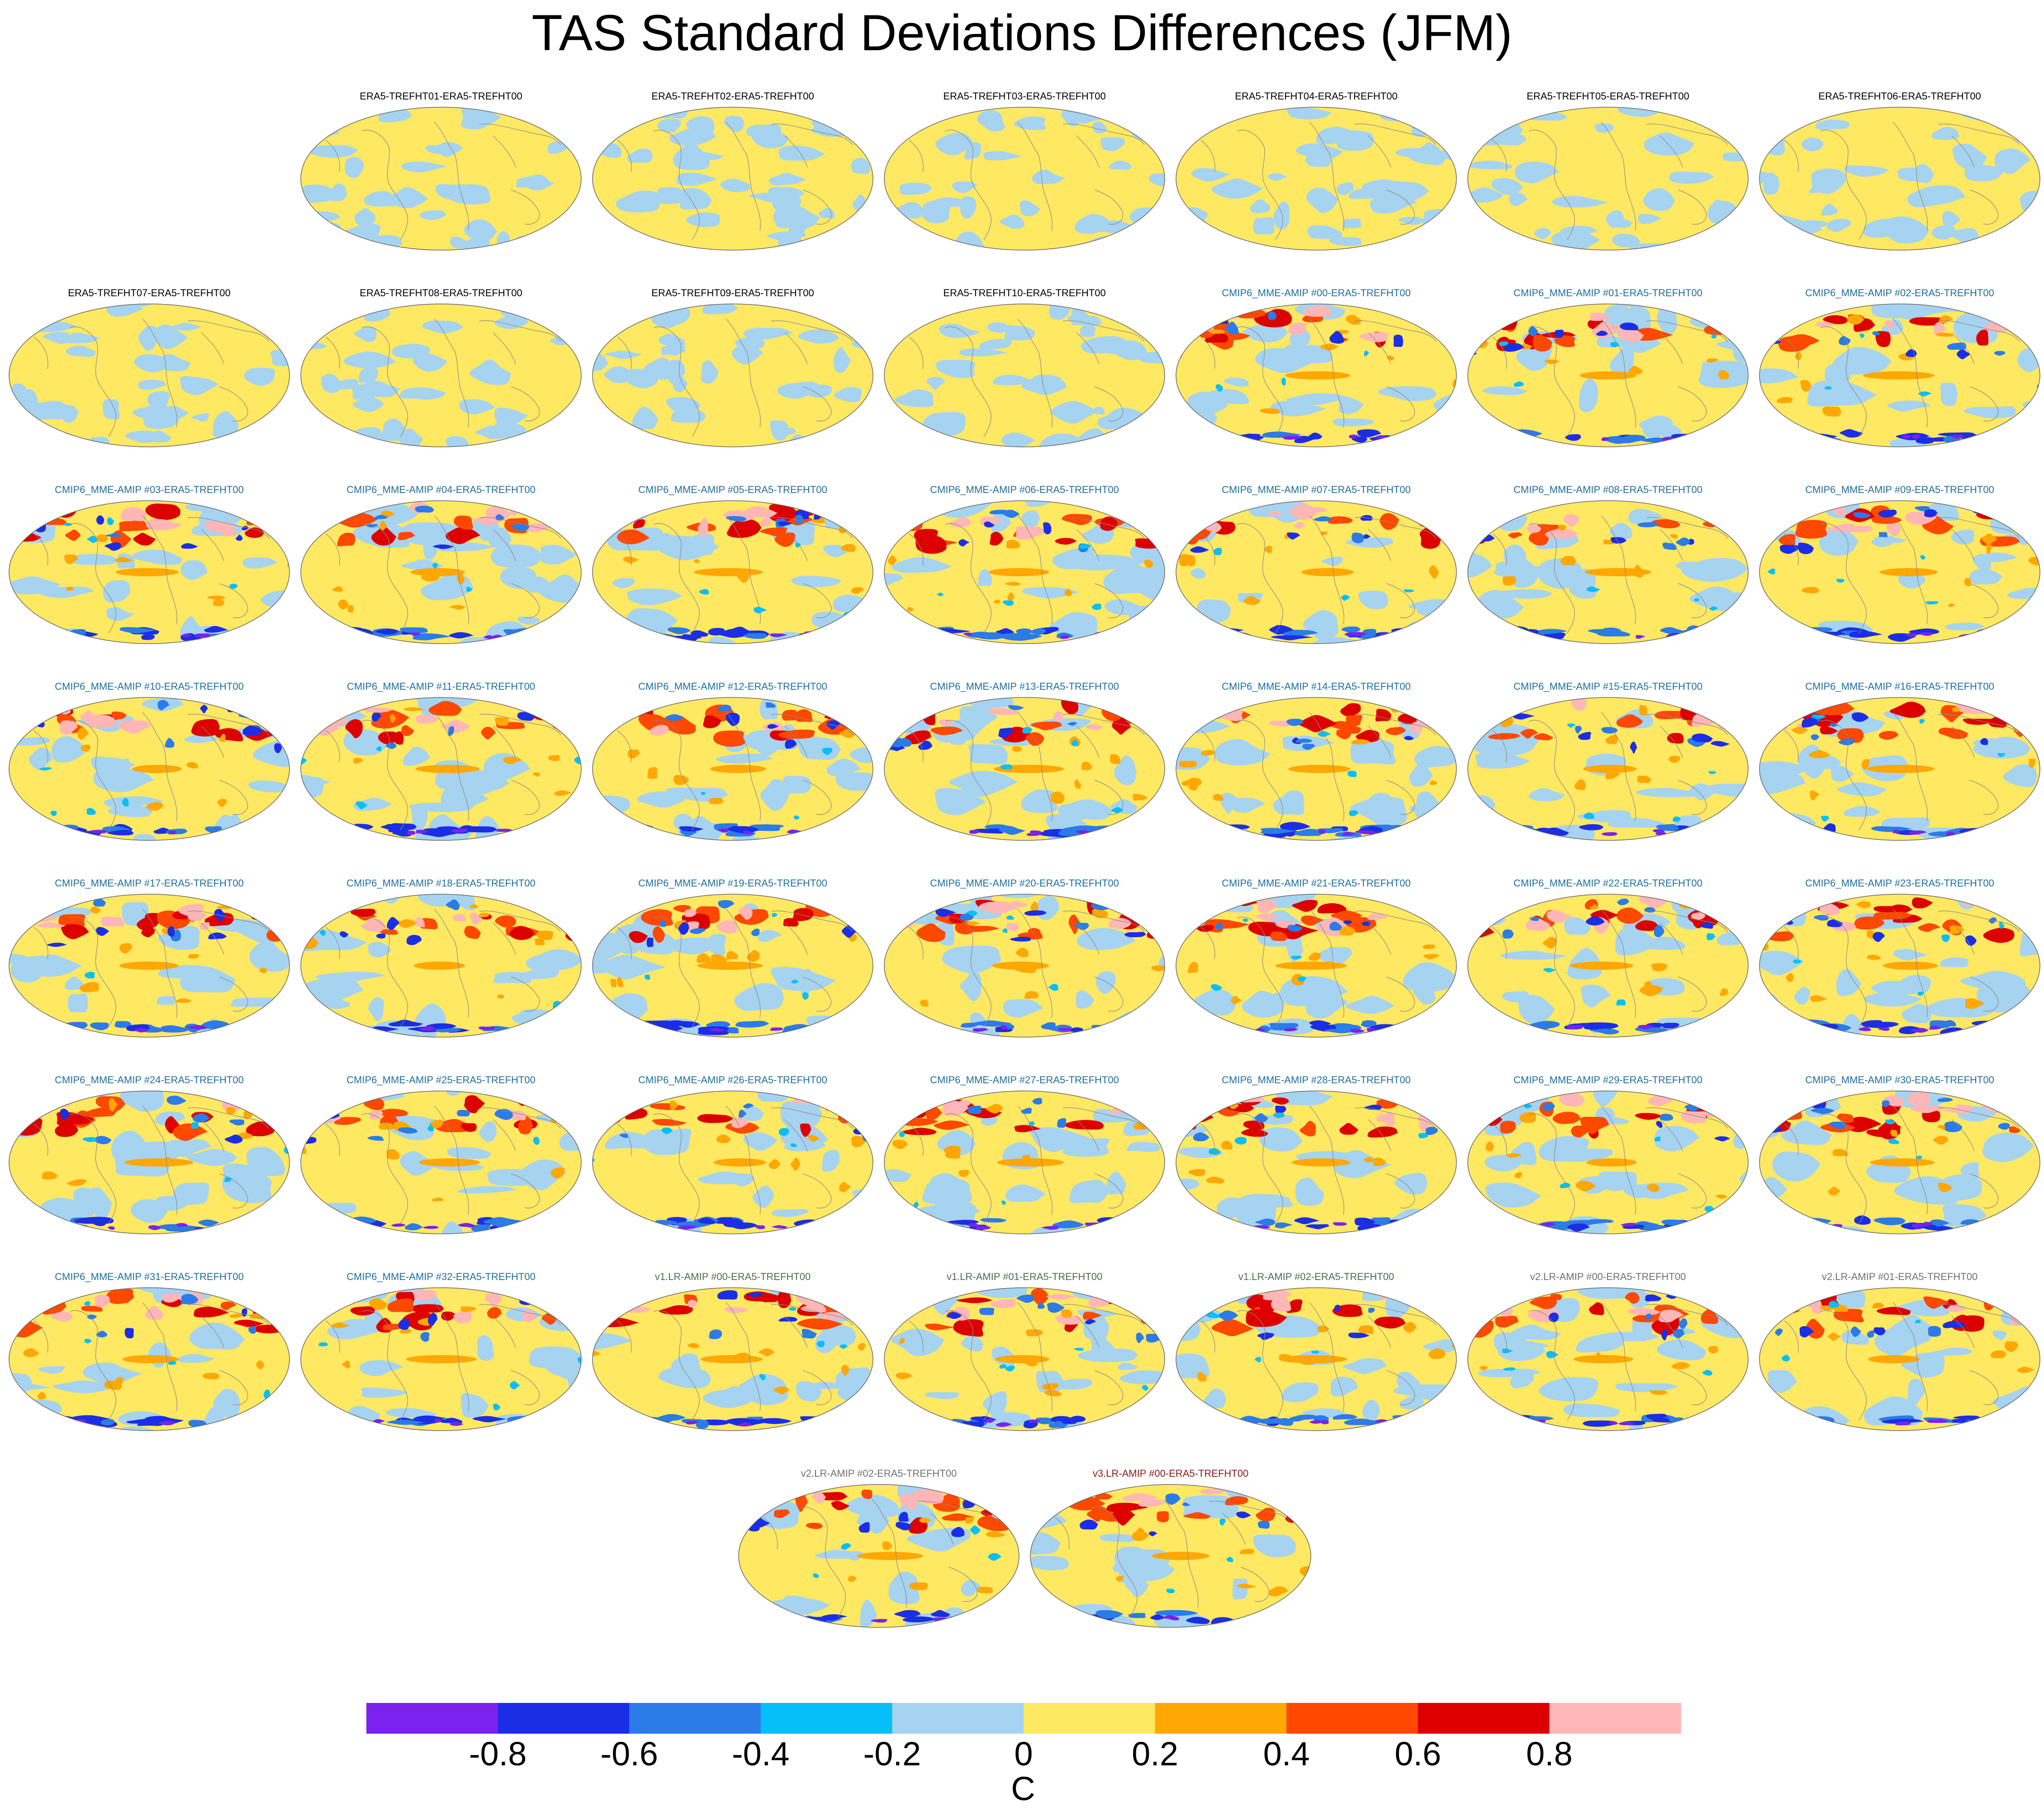 The image size is (2044, 1816). What do you see at coordinates (1170, 1473) in the screenshot?
I see `panel-label: v3.LR-AMIP #00-ERA5-TREFHT00` at bounding box center [1170, 1473].